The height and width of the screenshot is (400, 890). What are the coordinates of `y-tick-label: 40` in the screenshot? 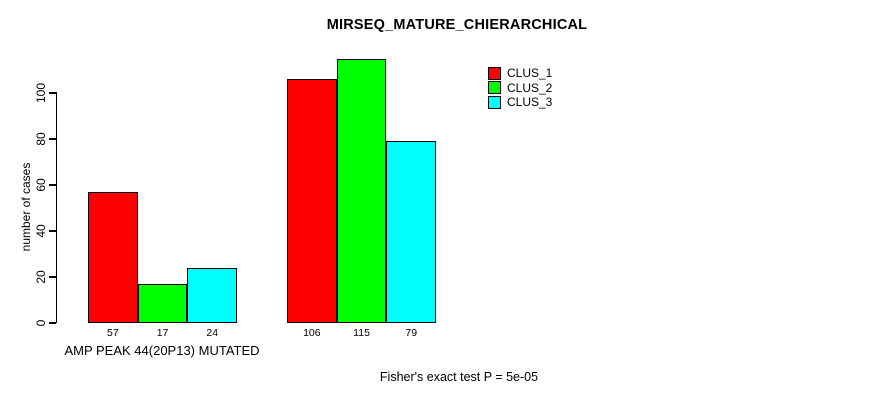 It's located at (41, 231).